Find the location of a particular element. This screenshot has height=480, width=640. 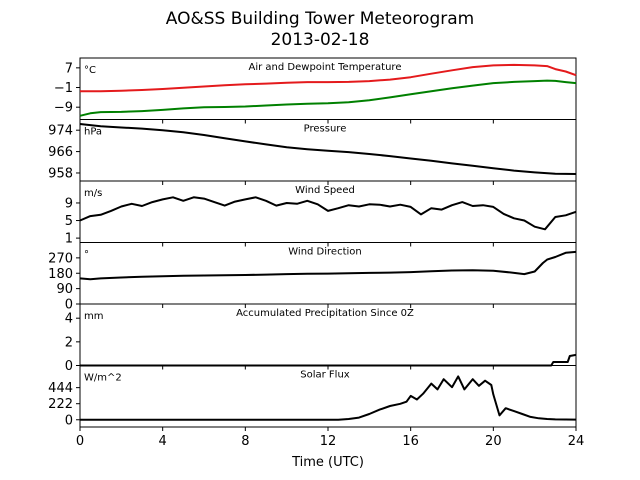

panel-1-unit: hPa is located at coordinates (93, 132).